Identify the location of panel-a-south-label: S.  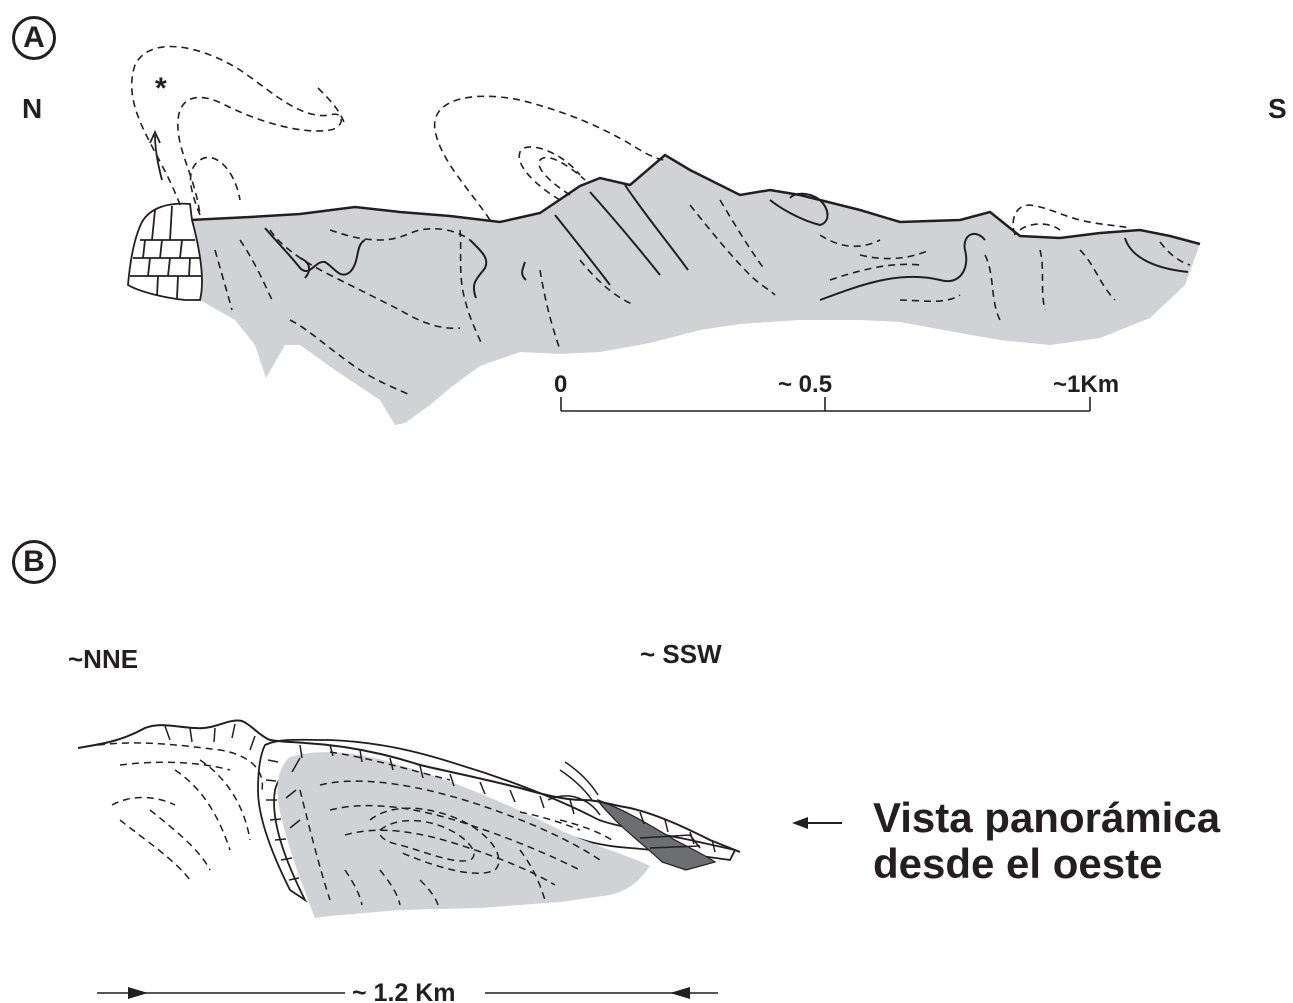
(1277, 108).